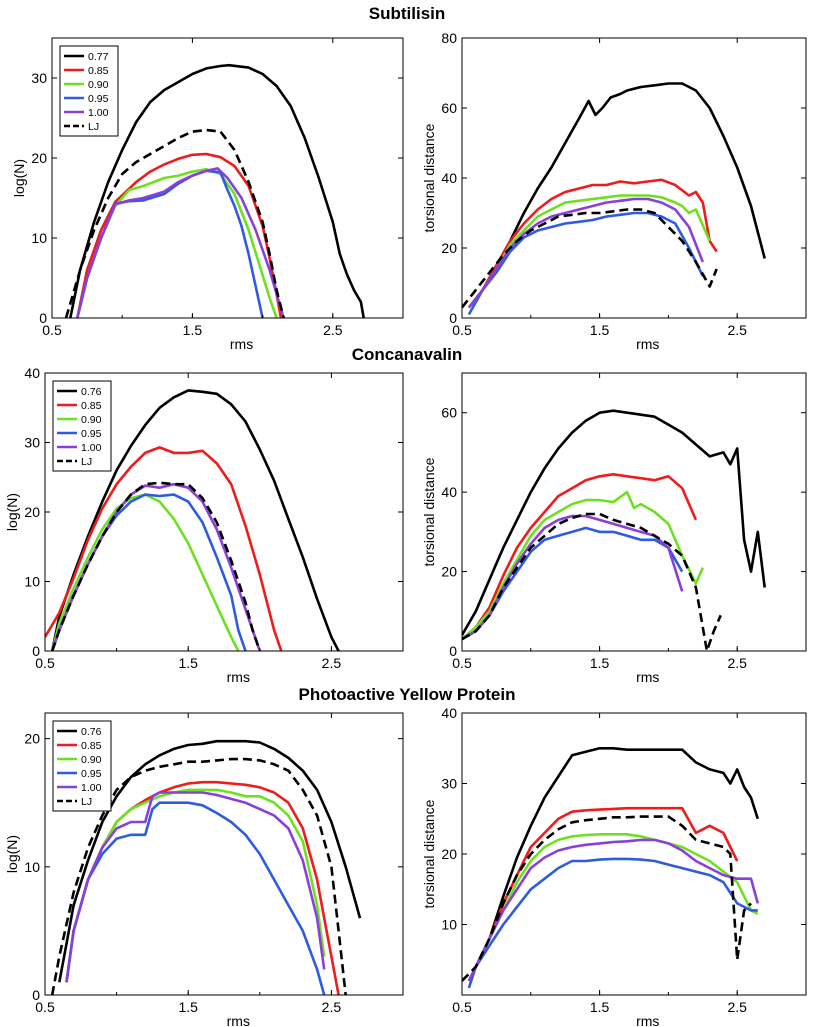 This screenshot has height=1027, width=815. Describe the element at coordinates (449, 413) in the screenshot. I see `y-tick-label: 60` at that location.